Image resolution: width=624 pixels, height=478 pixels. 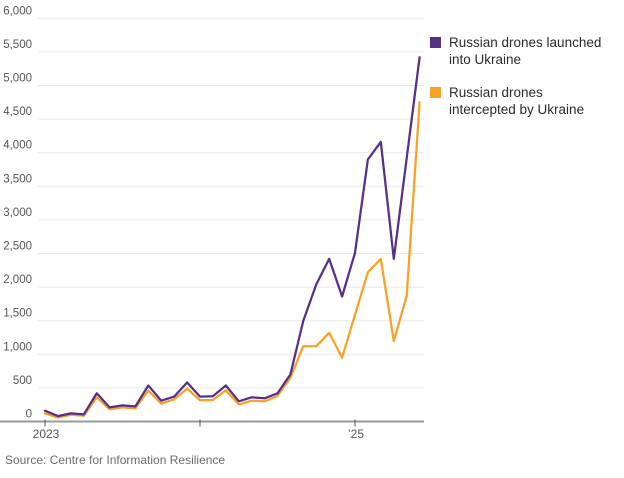 I want to click on legend-label-launched: Russian drones launched into Ukraine, so click(x=525, y=51).